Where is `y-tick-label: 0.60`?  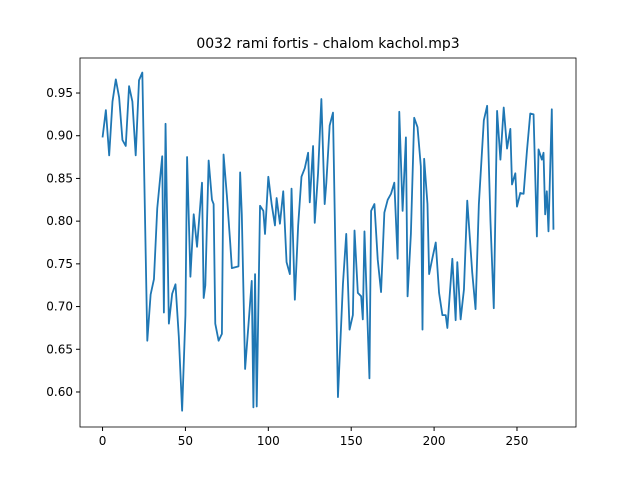
y-tick-label: 0.60 is located at coordinates (59, 392).